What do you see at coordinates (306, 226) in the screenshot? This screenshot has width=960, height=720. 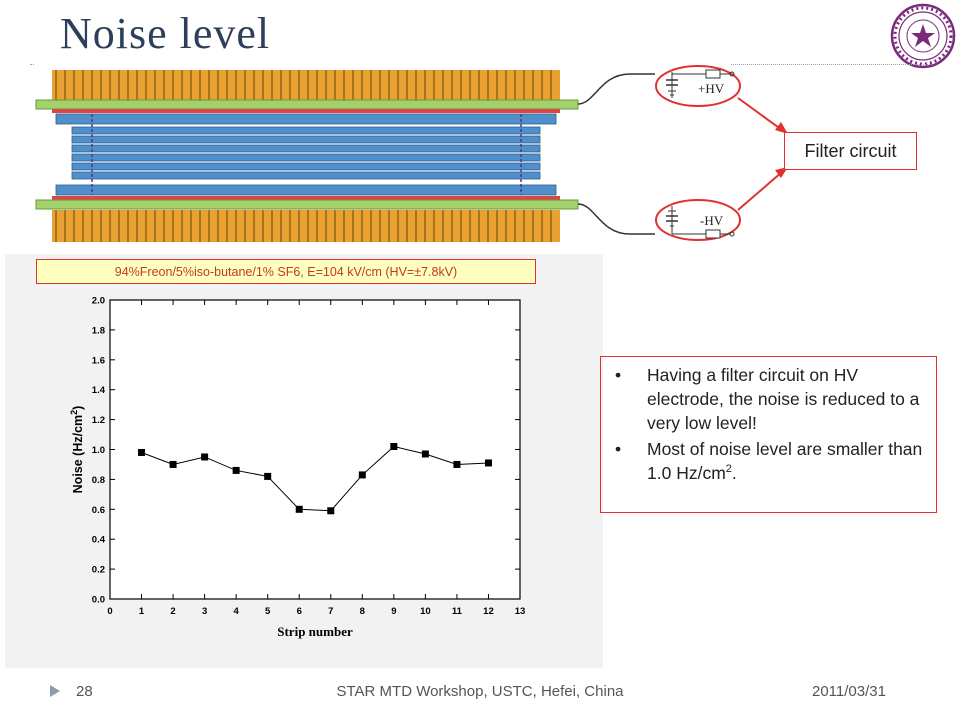 I see `bottom-electrode` at bounding box center [306, 226].